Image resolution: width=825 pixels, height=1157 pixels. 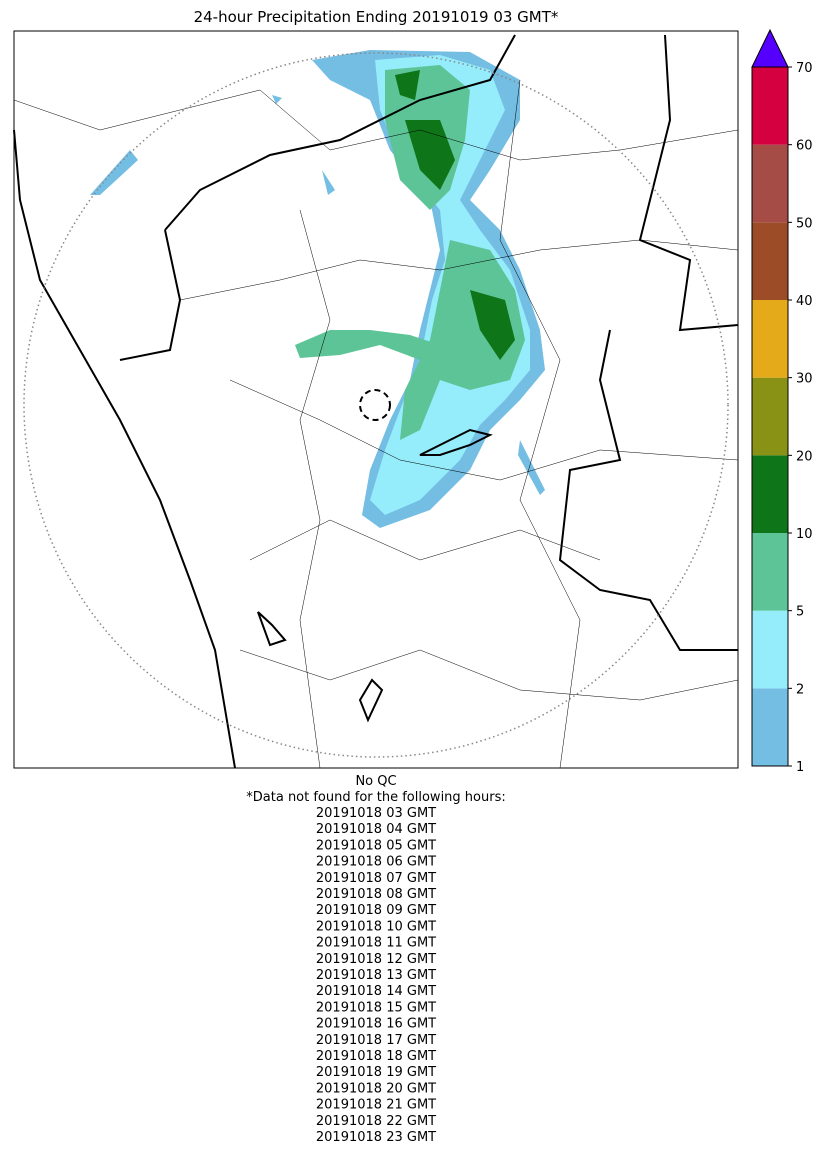 What do you see at coordinates (800, 612) in the screenshot?
I see `colorbar-tick-label: 5` at bounding box center [800, 612].